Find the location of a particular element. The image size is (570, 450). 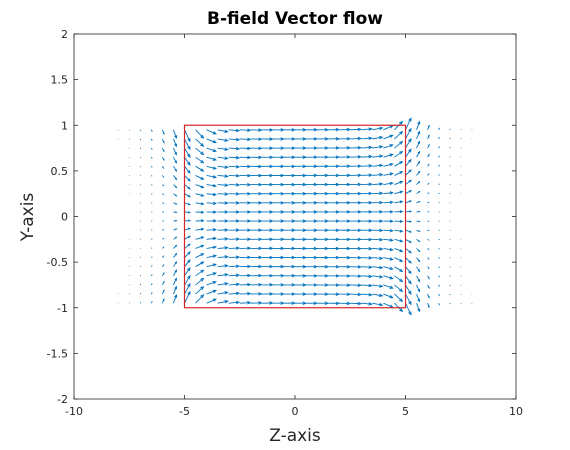

y-tick-label: -0.5 is located at coordinates (57, 262).